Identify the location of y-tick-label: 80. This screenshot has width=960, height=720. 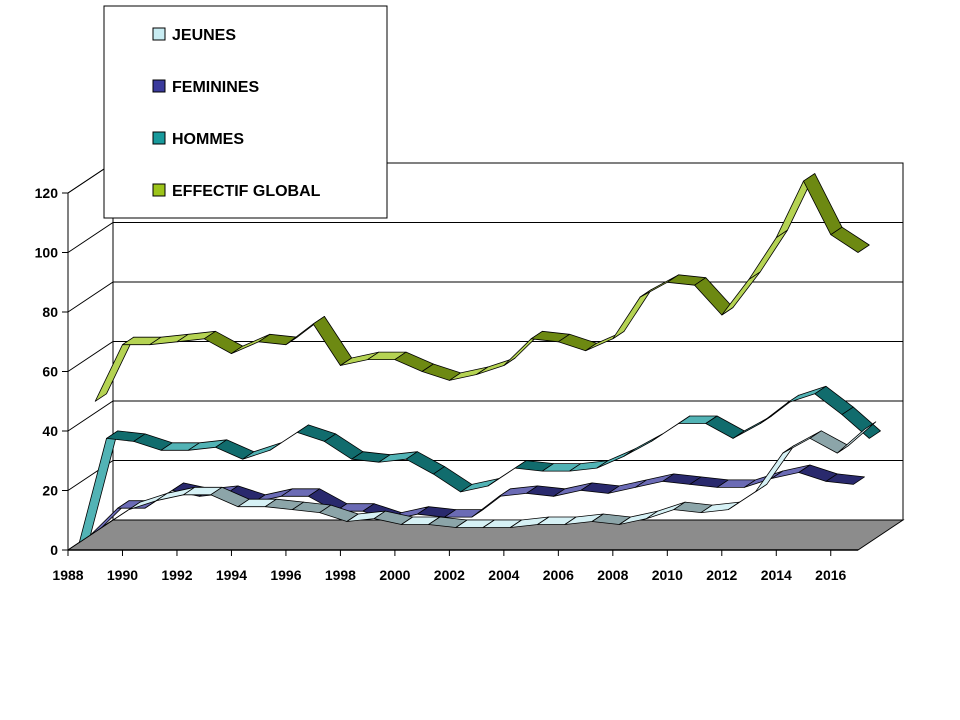
(50, 312).